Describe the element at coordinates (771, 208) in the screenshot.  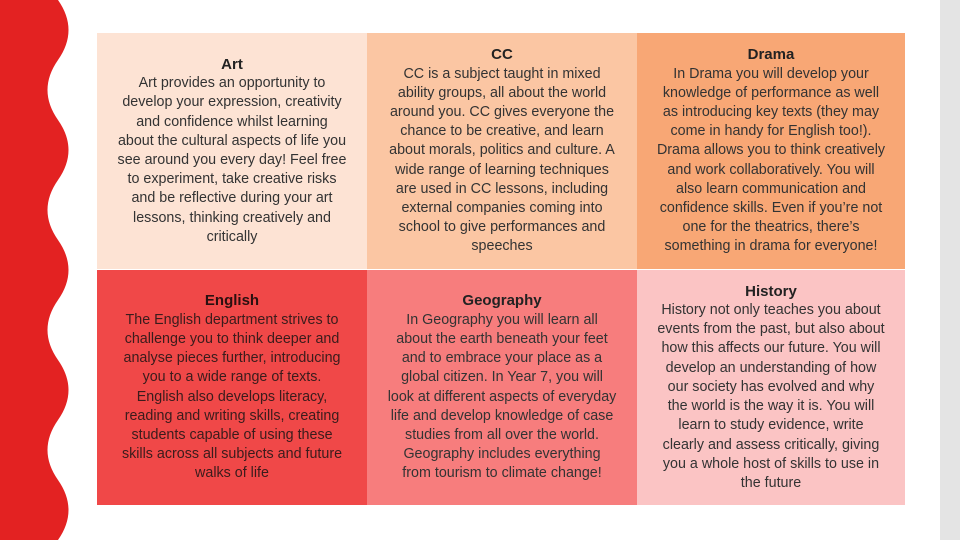
I see `description-line: confidence skills. Even if you’re not` at that location.